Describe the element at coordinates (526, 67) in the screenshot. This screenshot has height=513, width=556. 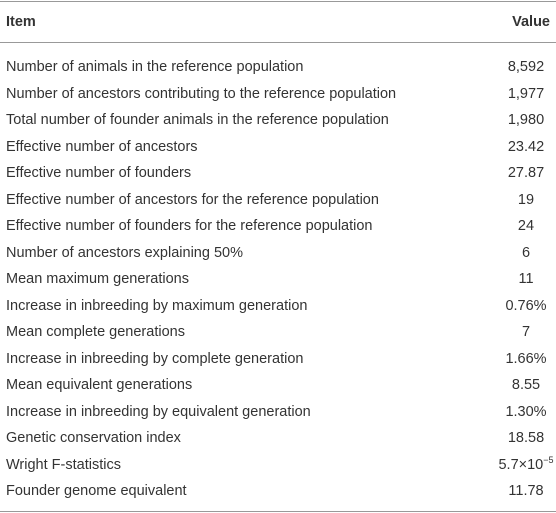
I see `row-value: 8,592` at that location.